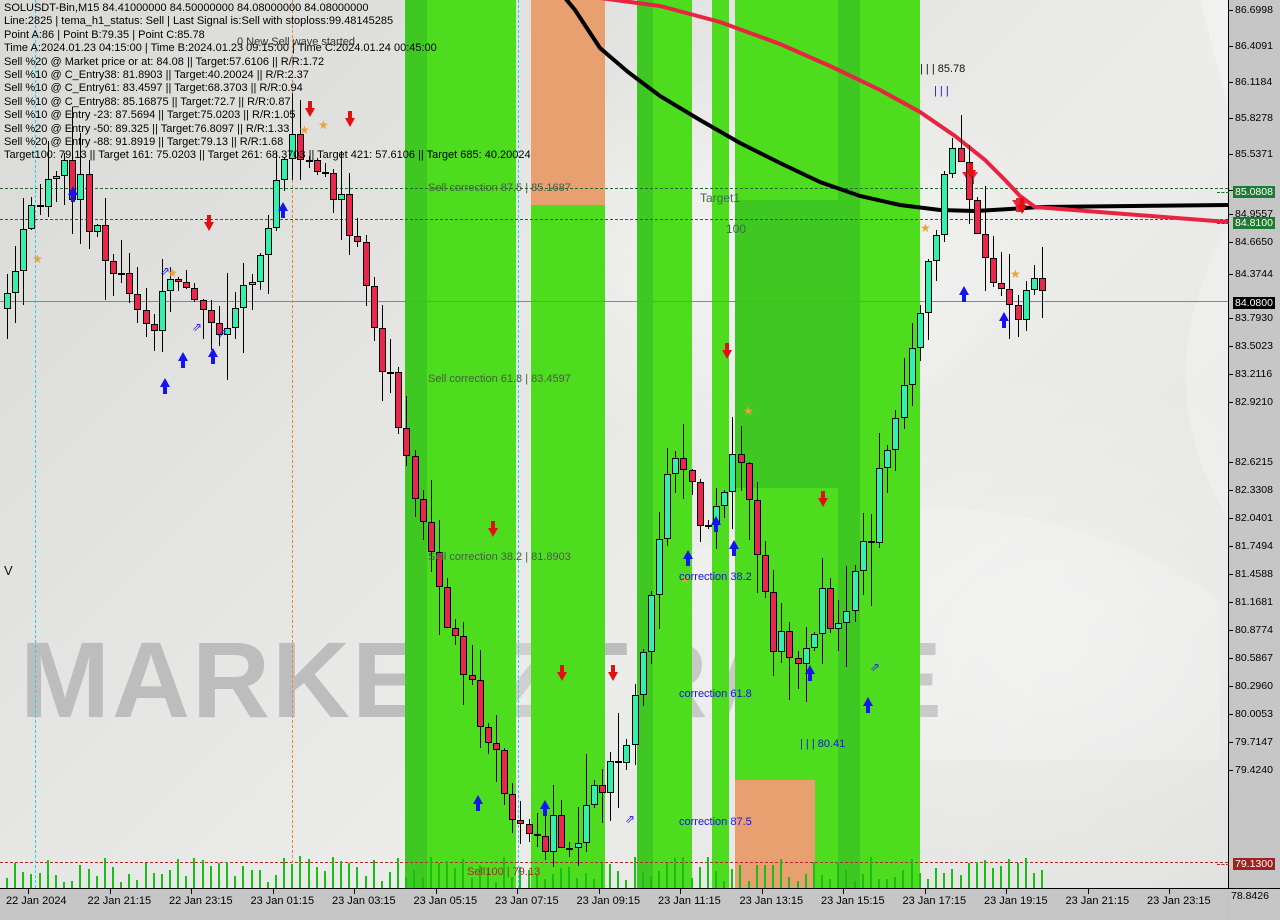 The height and width of the screenshot is (920, 1280). Describe the element at coordinates (197, 327) in the screenshot. I see `outline-arrow-icon: ⇗` at that location.